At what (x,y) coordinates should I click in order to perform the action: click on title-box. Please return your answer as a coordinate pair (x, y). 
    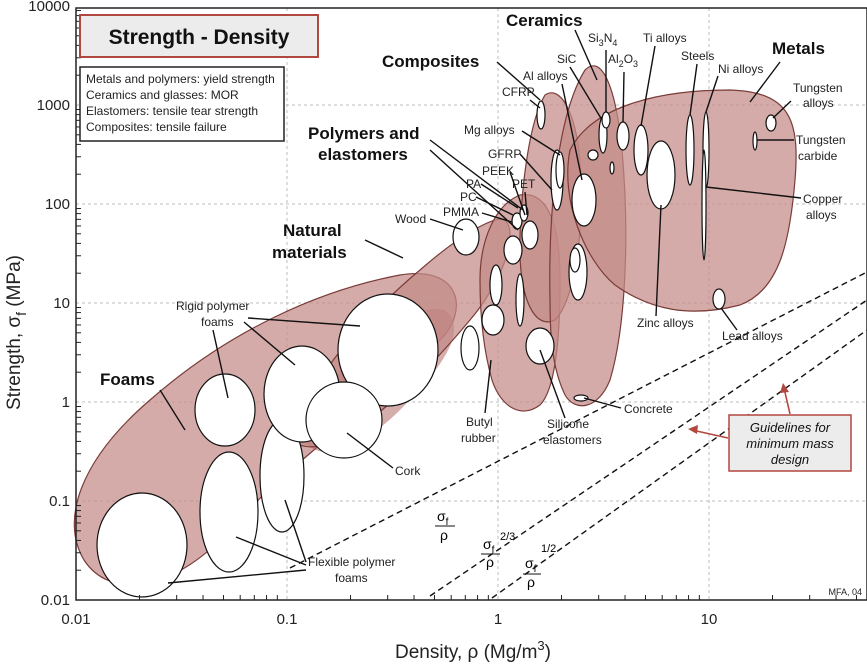
    Looking at the image, I should click on (199, 36).